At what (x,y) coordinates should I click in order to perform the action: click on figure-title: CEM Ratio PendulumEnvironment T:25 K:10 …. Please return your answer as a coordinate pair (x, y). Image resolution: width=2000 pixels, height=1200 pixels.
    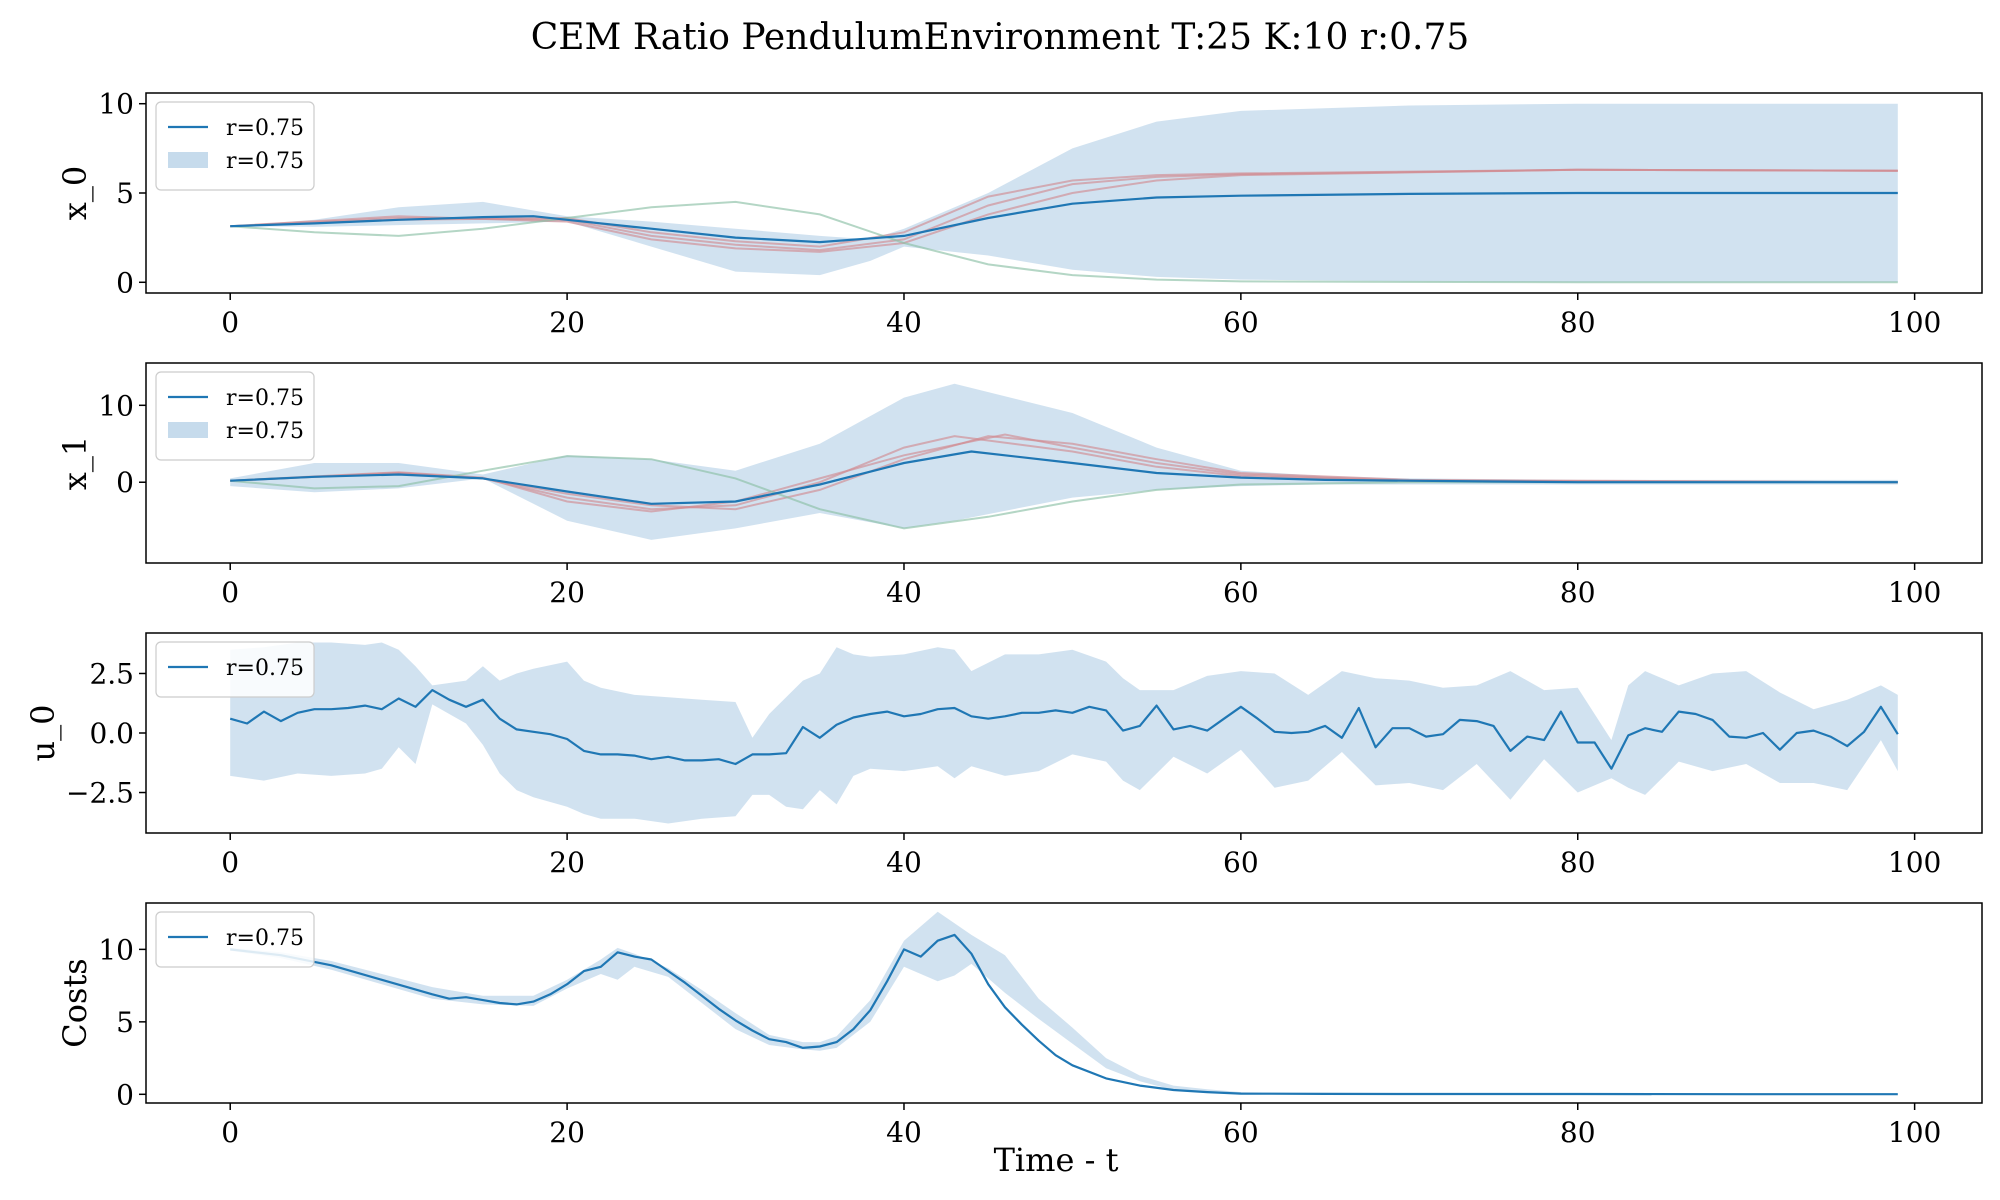
    Looking at the image, I should click on (1000, 37).